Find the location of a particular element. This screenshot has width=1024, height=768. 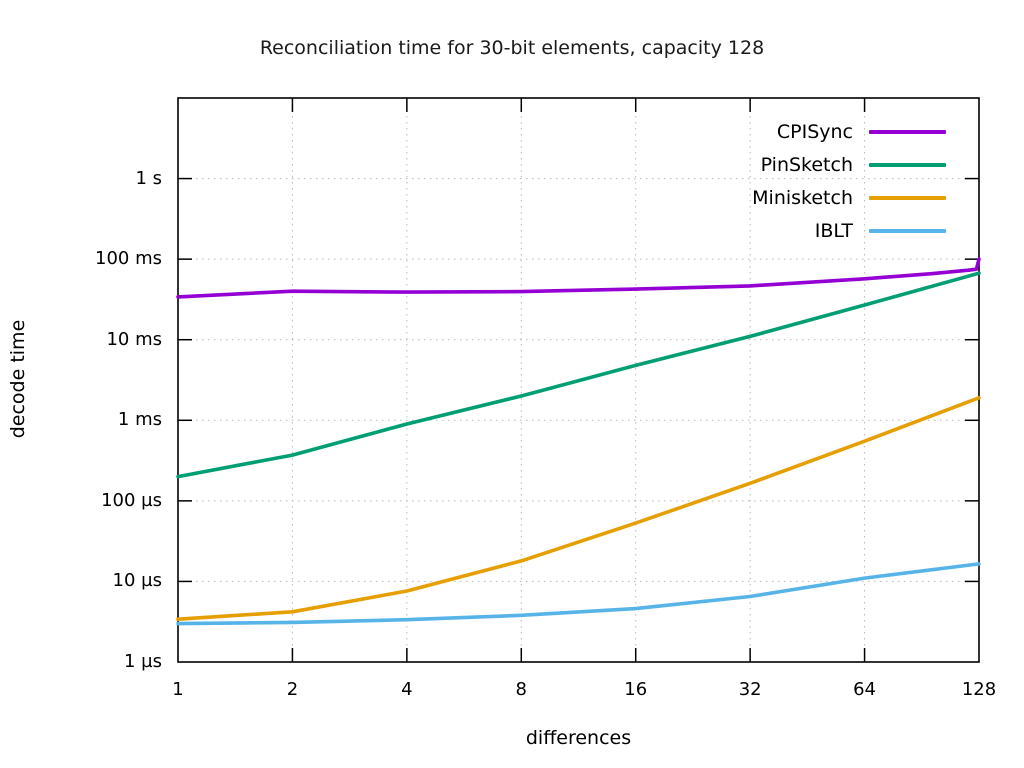

y-tick-label: 10 µs is located at coordinates (137, 581).